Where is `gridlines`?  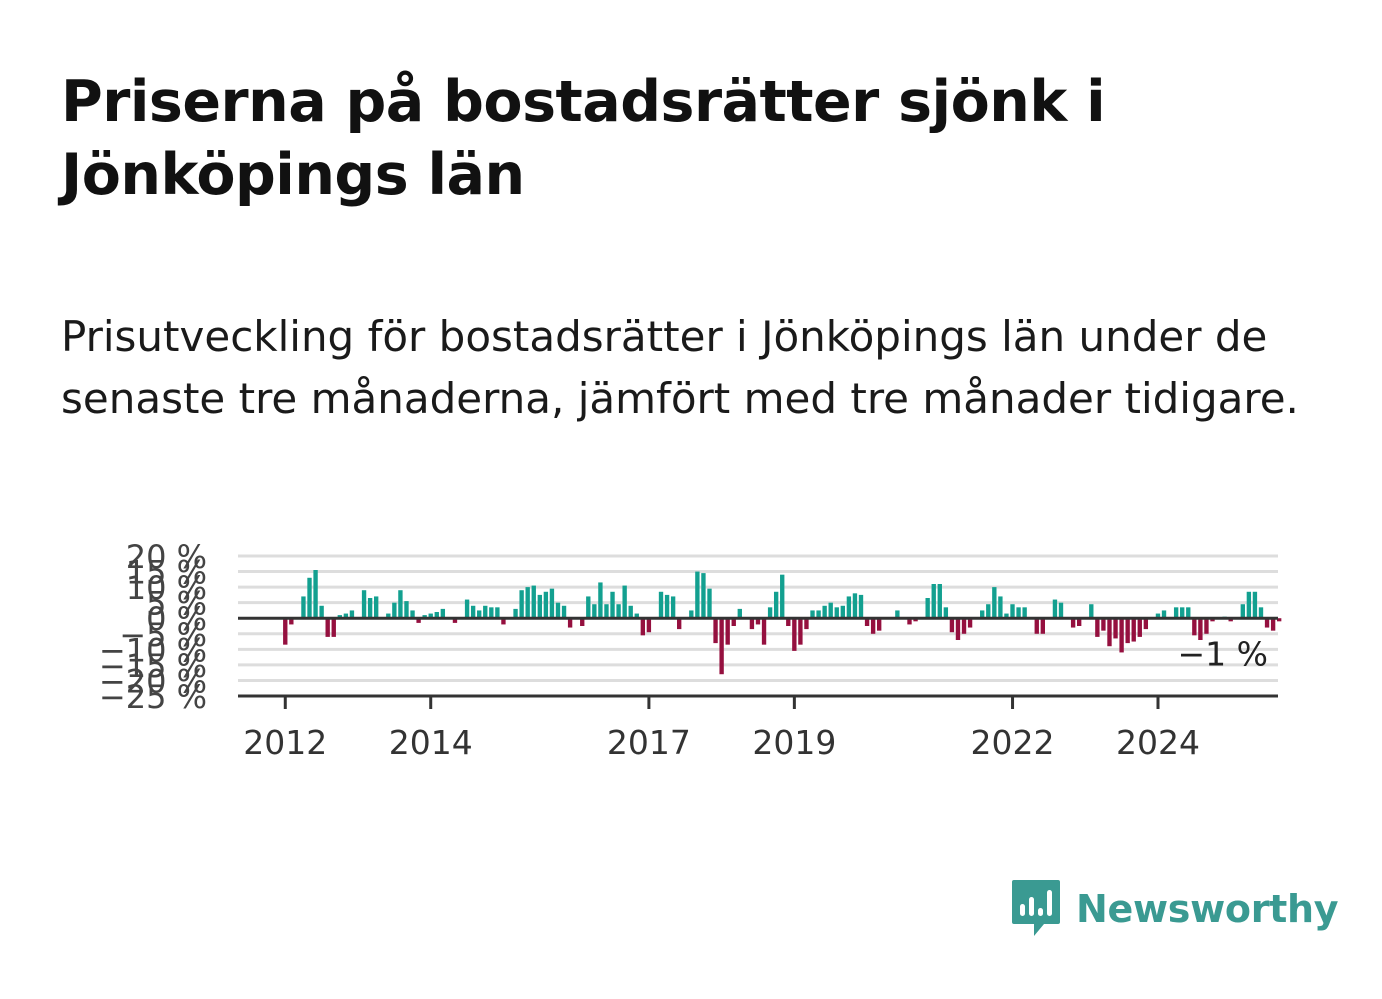 gridlines is located at coordinates (758, 618).